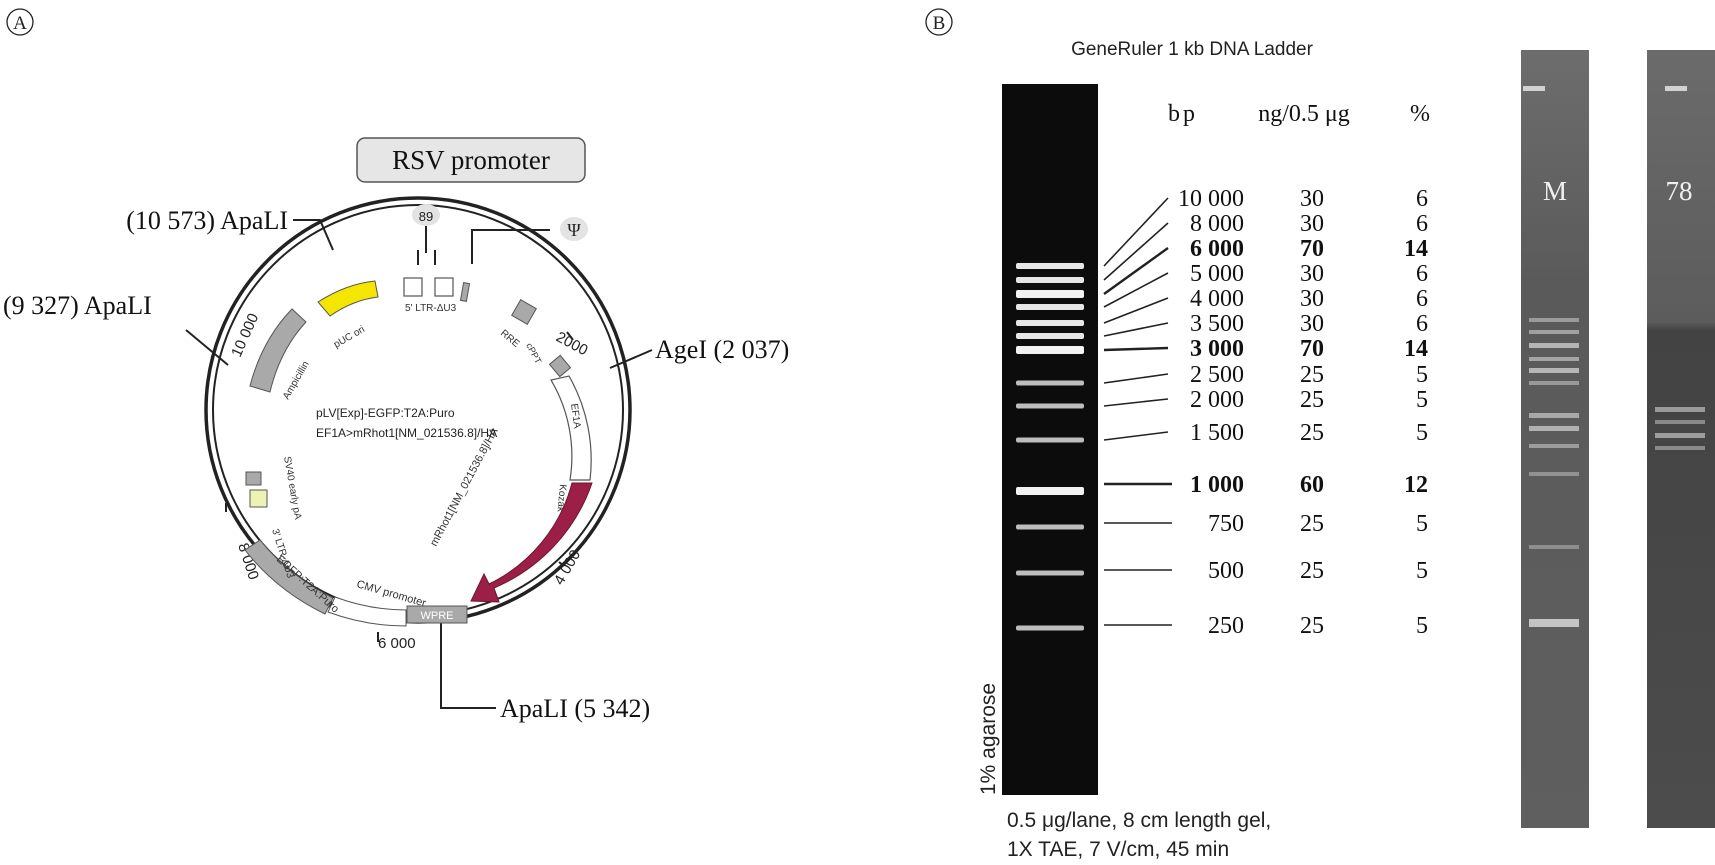 This screenshot has height=865, width=1715. I want to click on wpre-block, so click(437, 614).